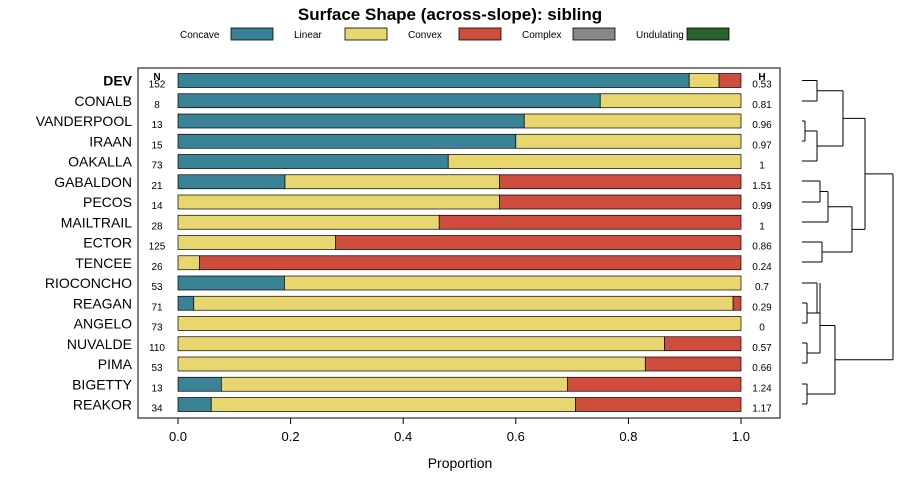 The image size is (900, 490). What do you see at coordinates (103, 263) in the screenshot?
I see `row-label: TENCEE` at bounding box center [103, 263].